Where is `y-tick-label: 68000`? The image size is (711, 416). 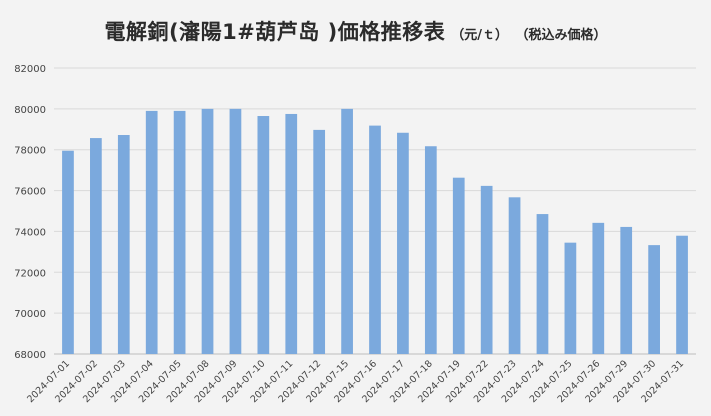
y-tick-label: 68000 is located at coordinates (30, 355).